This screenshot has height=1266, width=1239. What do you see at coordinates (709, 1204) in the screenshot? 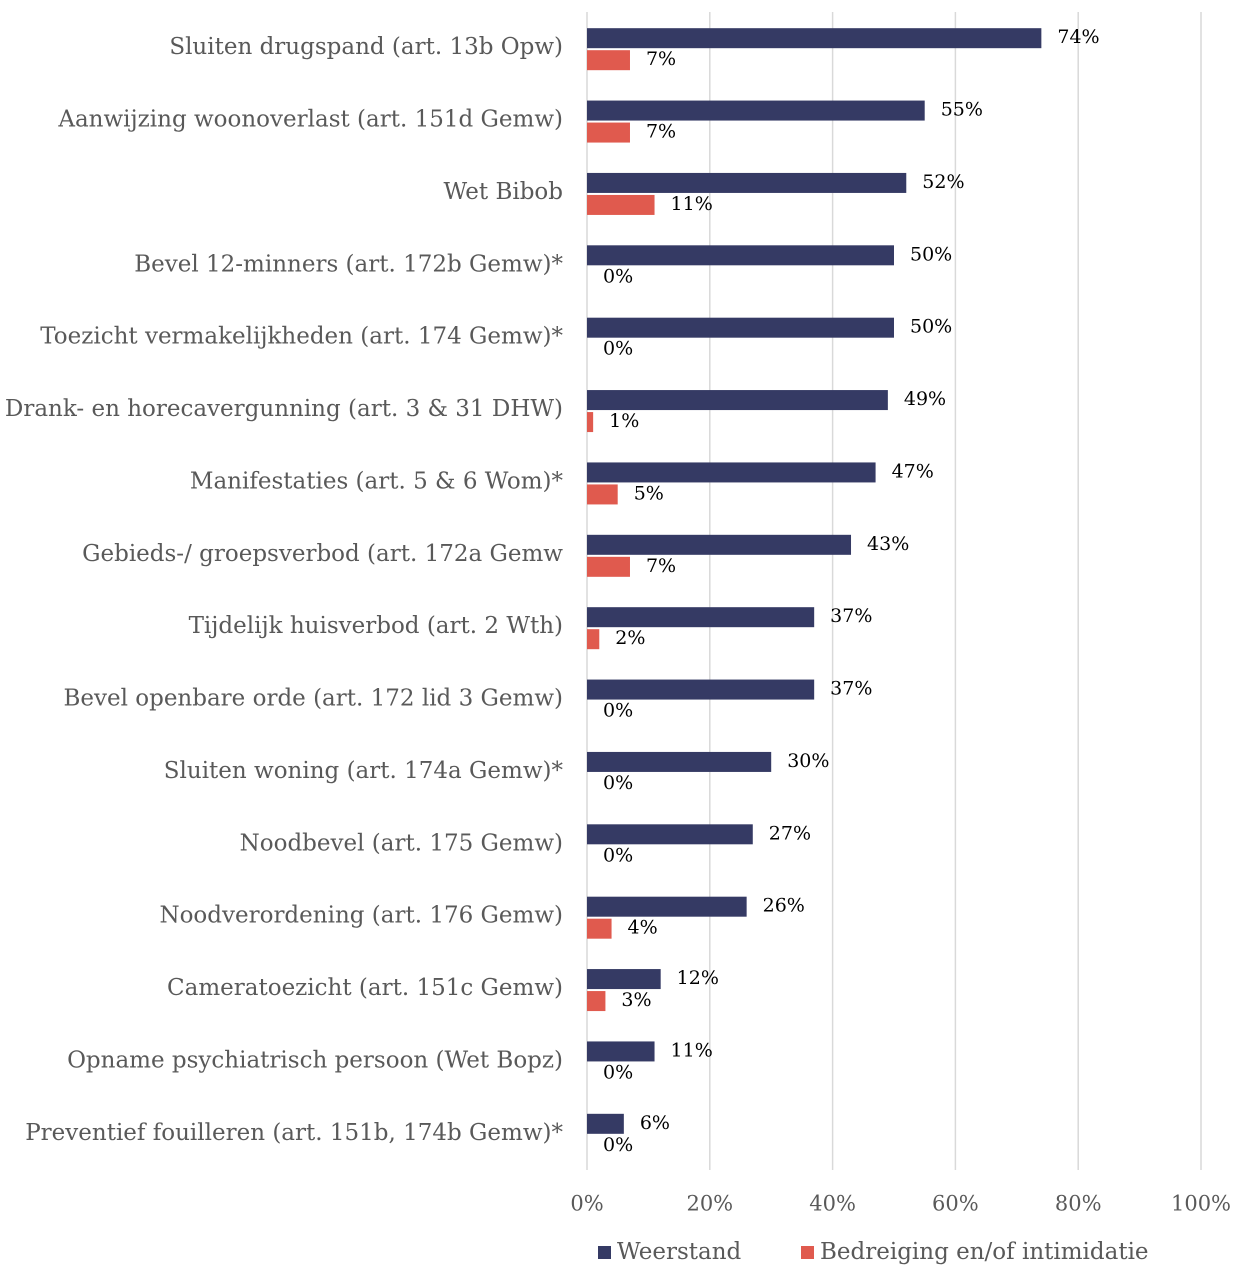
I see `x-tick-label: 20%` at bounding box center [709, 1204].